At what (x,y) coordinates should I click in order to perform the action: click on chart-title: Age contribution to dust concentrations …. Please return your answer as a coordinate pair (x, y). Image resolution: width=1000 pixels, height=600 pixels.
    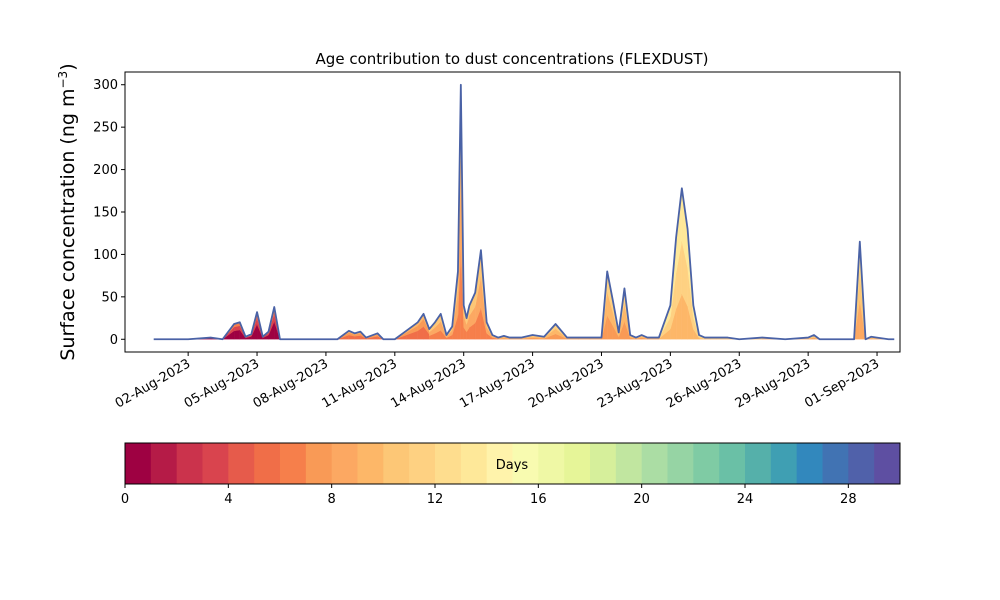
    Looking at the image, I should click on (512, 59).